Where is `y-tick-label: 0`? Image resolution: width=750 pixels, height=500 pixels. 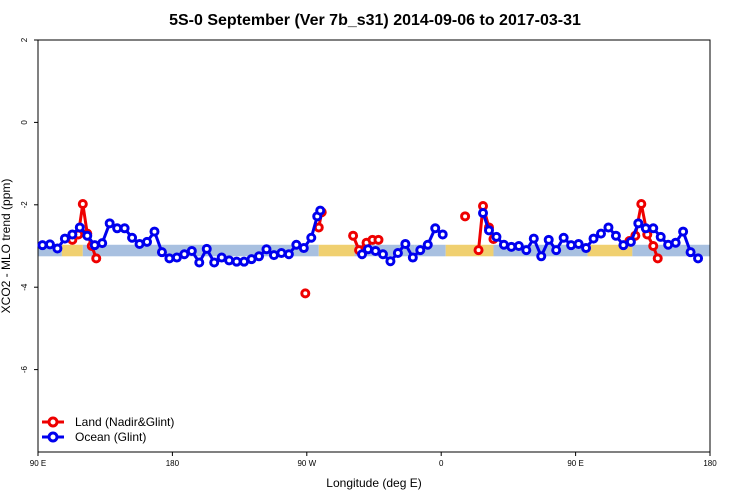
y-tick-label: 0 is located at coordinates (24, 122).